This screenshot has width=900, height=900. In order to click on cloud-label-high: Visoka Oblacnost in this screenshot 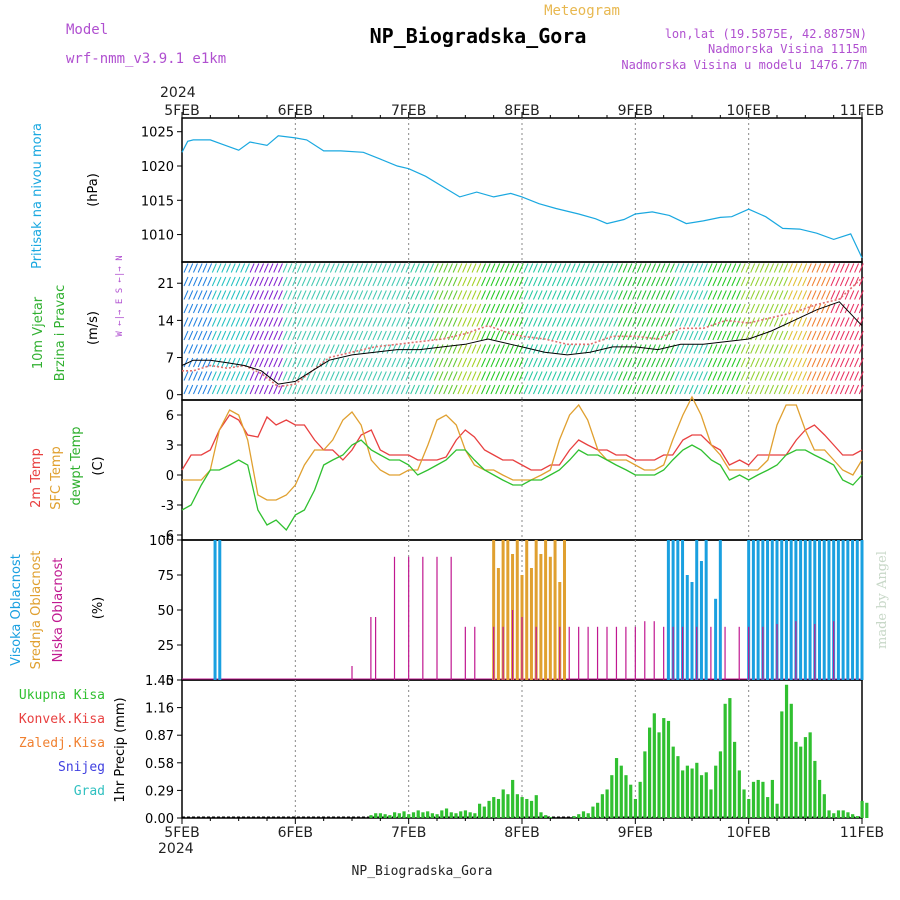, I will do `click(16, 610)`.